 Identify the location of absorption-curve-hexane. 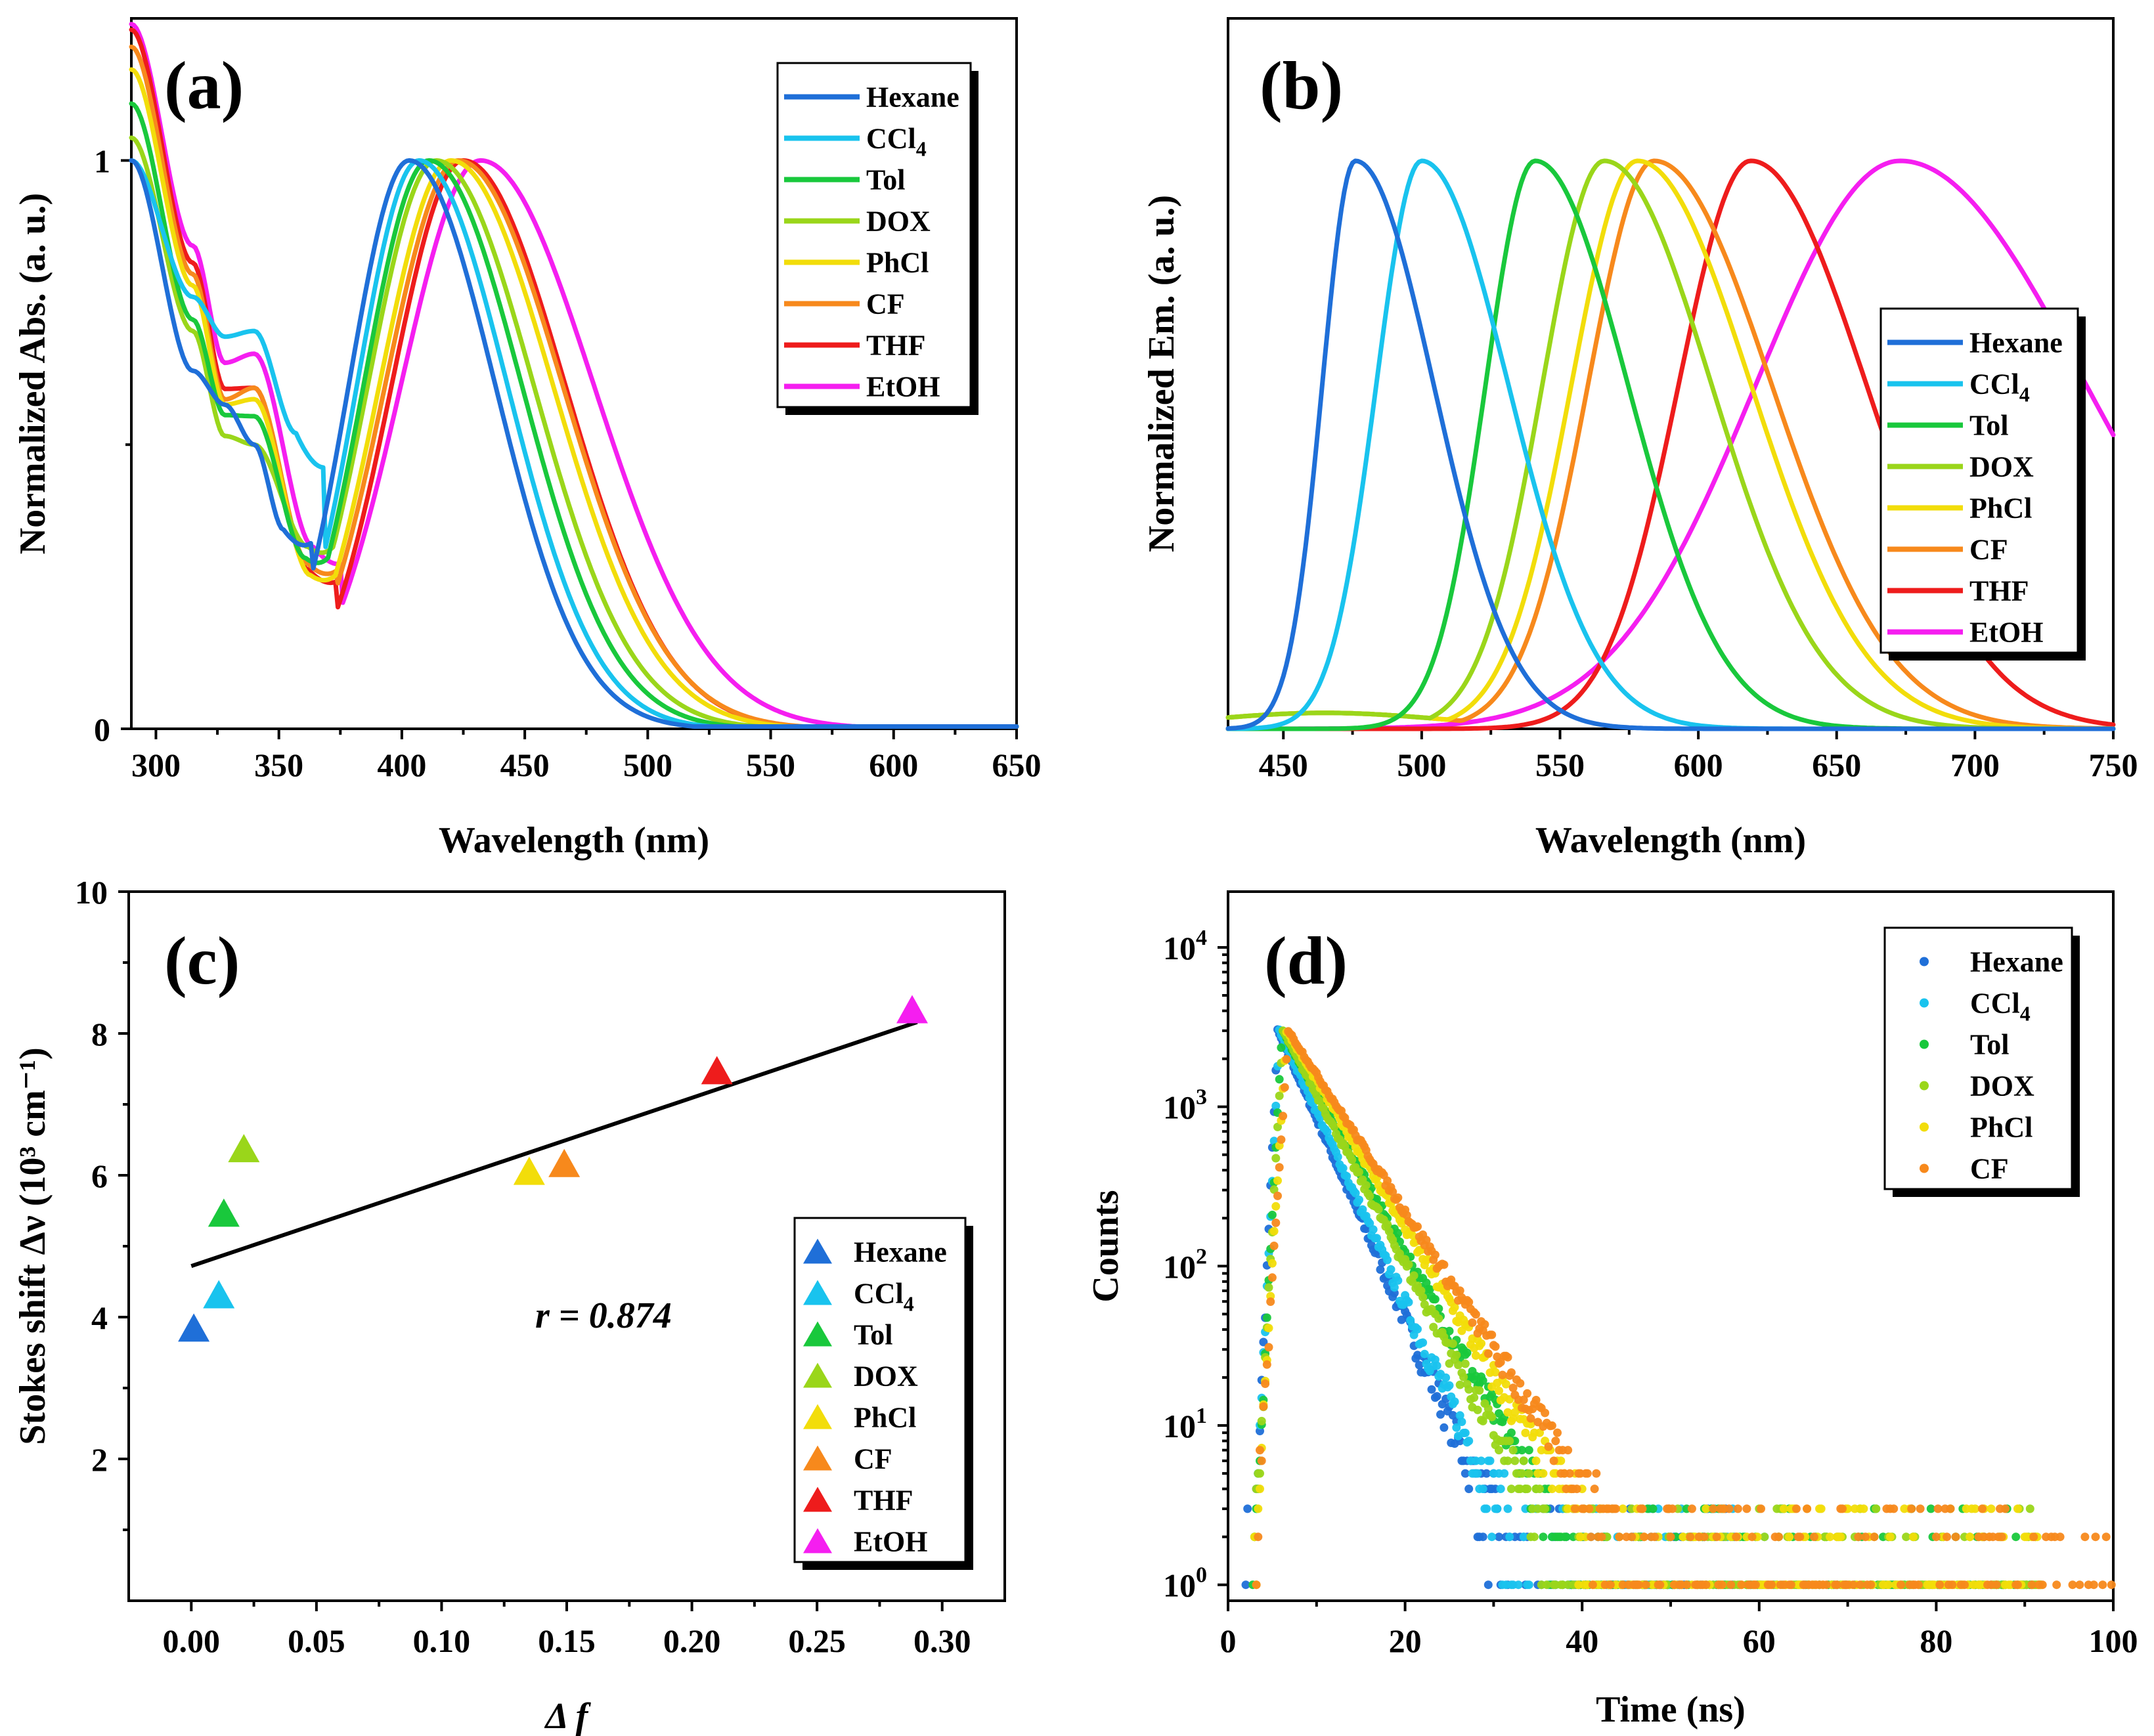
(574, 443).